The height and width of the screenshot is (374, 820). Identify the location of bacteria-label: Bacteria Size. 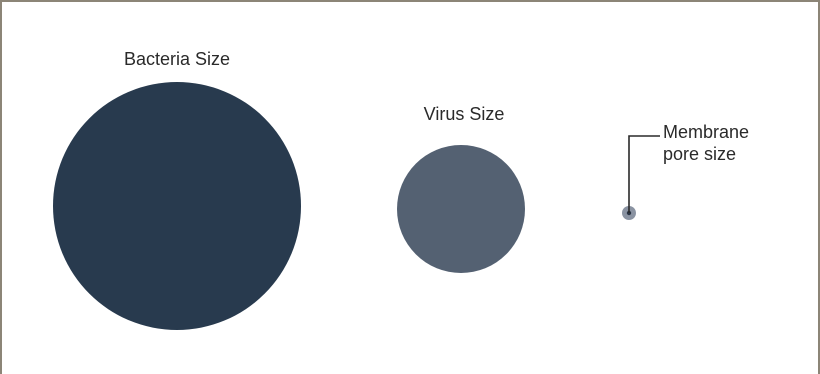
(177, 59).